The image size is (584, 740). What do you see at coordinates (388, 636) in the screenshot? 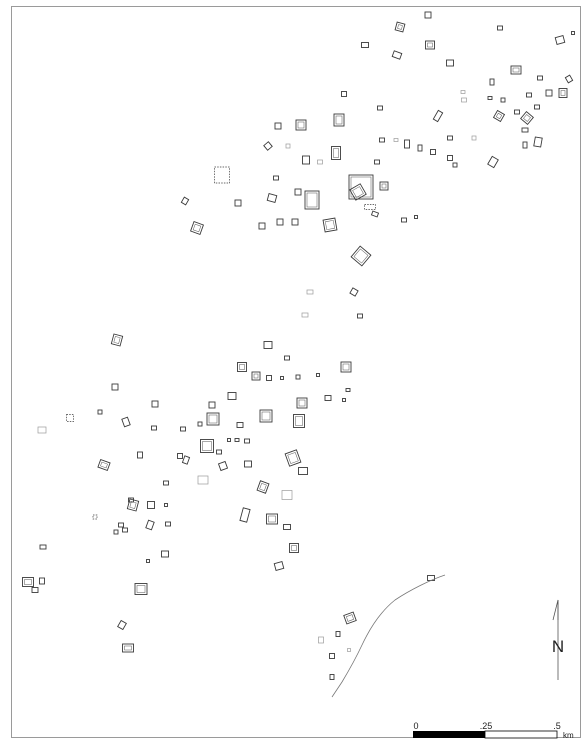
I see `river-path` at bounding box center [388, 636].